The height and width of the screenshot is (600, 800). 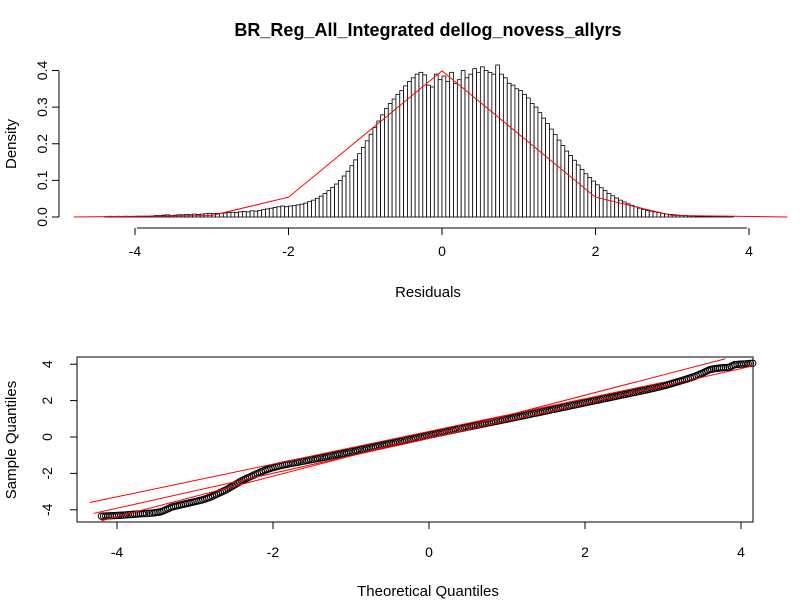 What do you see at coordinates (47, 400) in the screenshot?
I see `qq-y-tick-label: 2` at bounding box center [47, 400].